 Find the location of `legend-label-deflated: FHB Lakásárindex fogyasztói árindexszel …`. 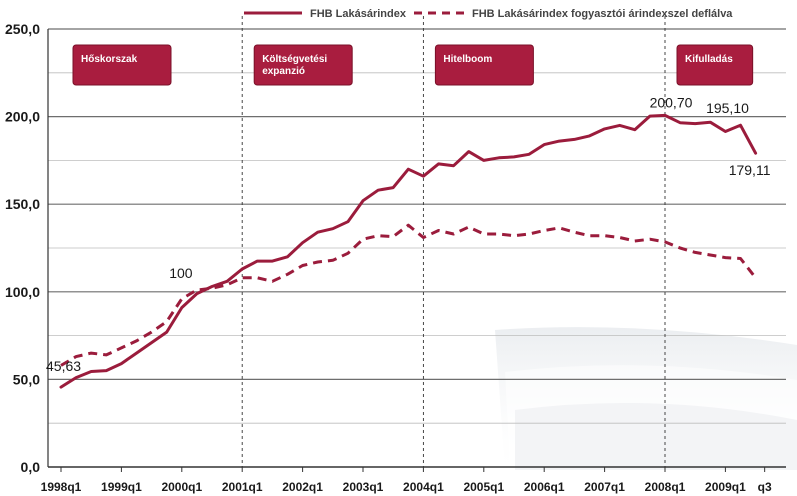

legend-label-deflated: FHB Lakásárindex fogyasztói árindexszel … is located at coordinates (602, 14).